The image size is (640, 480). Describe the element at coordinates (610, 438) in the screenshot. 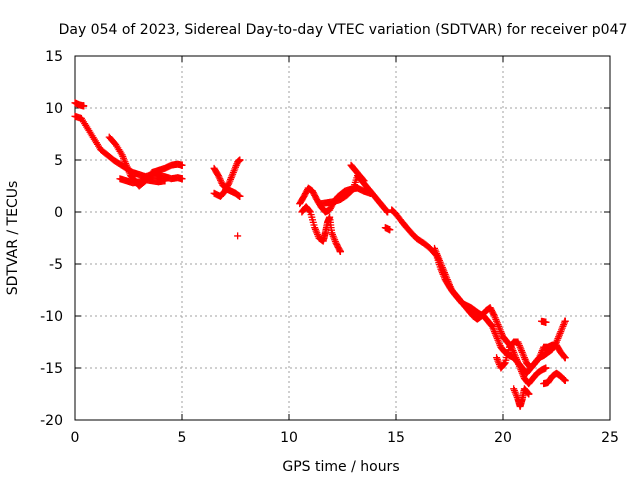

I see `x-tick-label: 25` at that location.